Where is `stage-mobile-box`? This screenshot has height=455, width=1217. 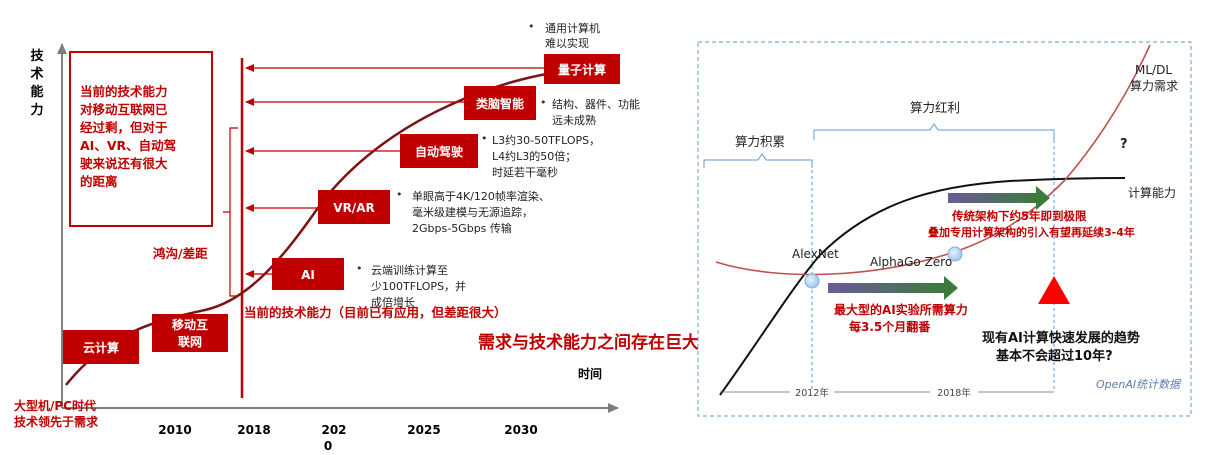
stage-mobile-box is located at coordinates (190, 333).